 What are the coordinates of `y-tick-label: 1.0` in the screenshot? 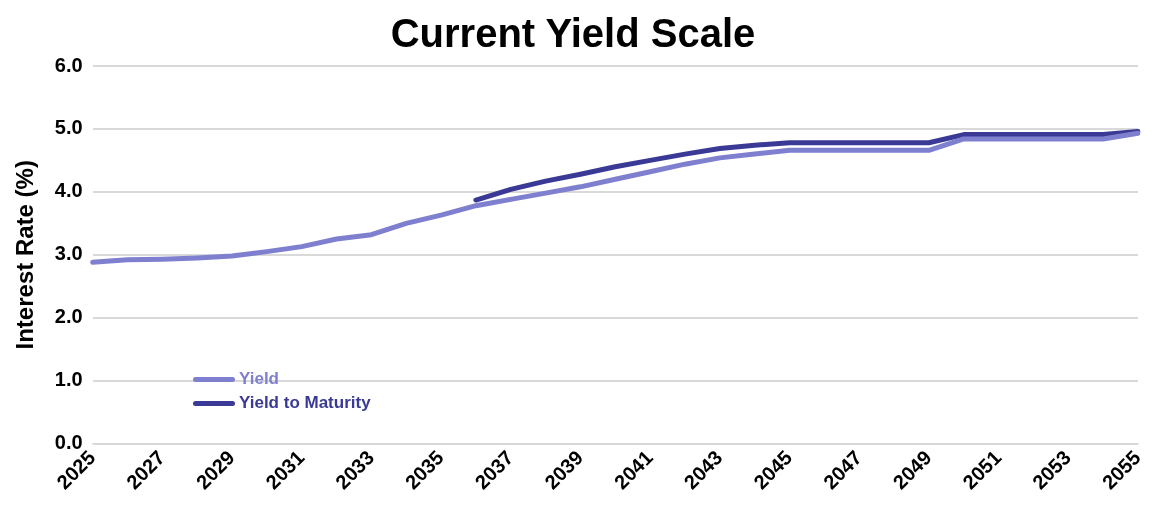 It's located at (68, 379).